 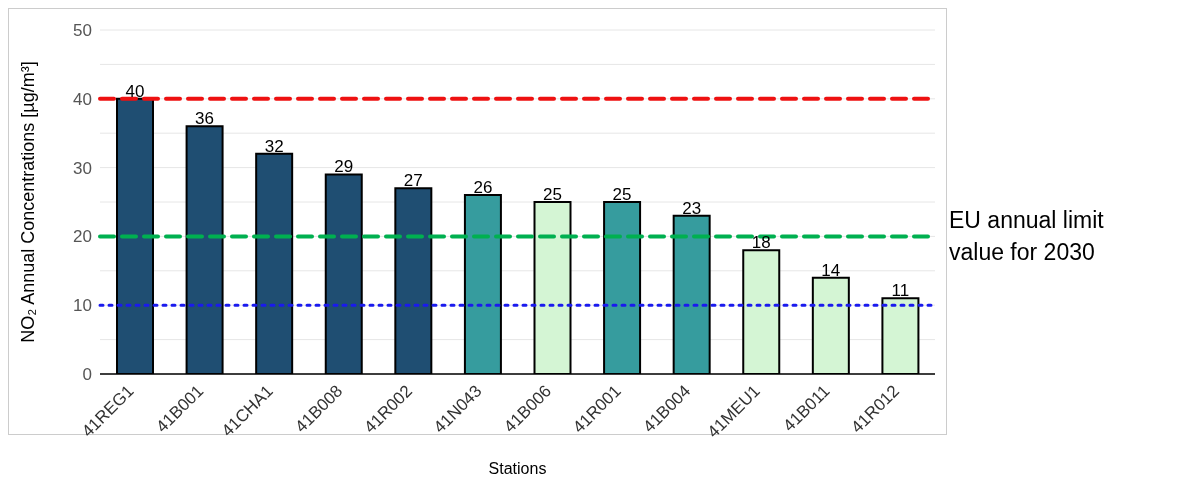 I want to click on y-tick-label: 50, so click(x=82, y=31).